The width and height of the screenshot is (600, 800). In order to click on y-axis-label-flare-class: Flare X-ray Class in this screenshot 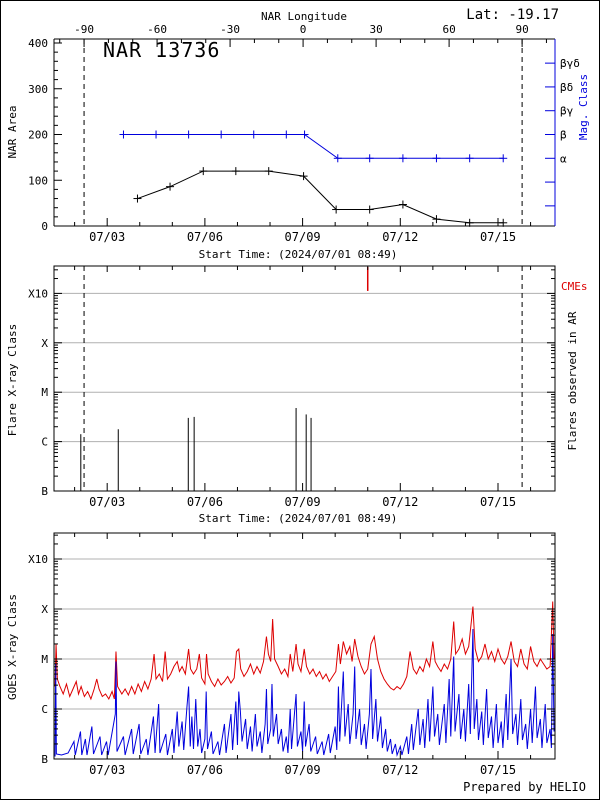, I will do `click(12, 380)`.